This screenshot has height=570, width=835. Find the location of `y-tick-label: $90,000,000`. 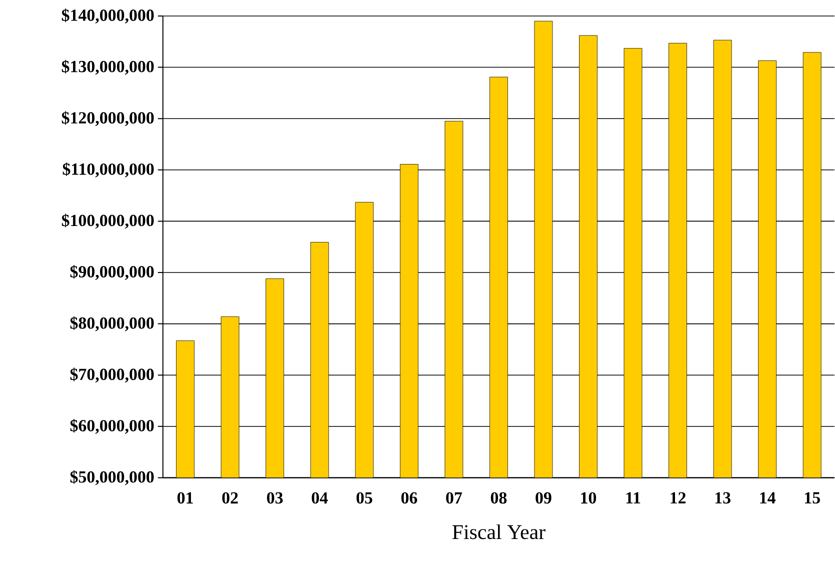

y-tick-label: $90,000,000 is located at coordinates (112, 272).